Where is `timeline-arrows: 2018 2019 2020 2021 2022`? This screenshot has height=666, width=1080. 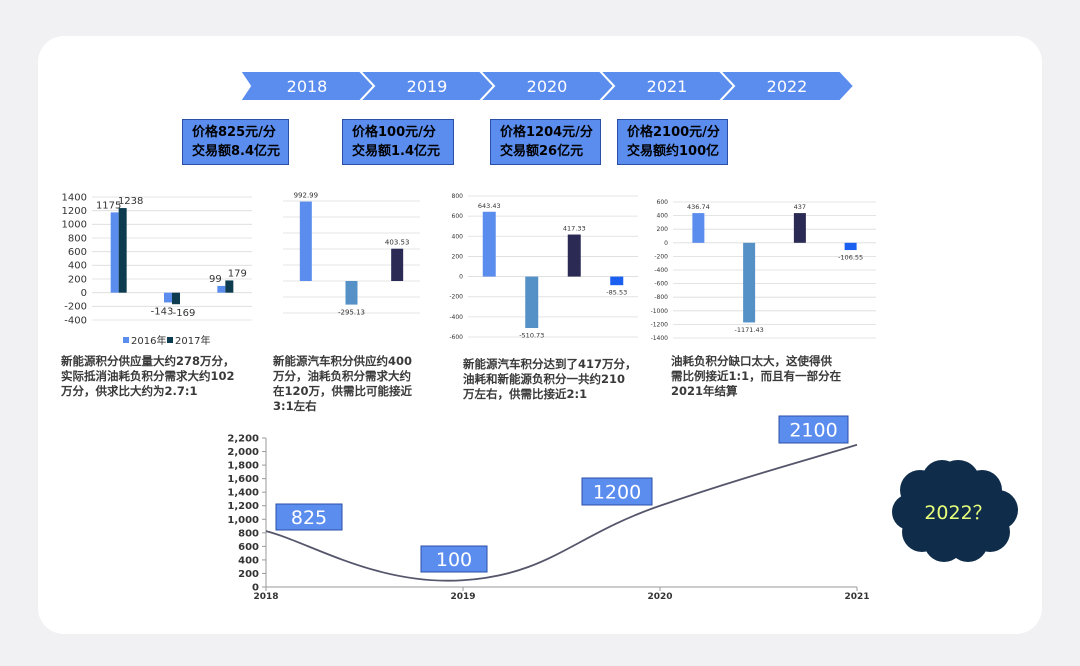
timeline-arrows: 2018 2019 2020 2021 2022 is located at coordinates (547, 86).